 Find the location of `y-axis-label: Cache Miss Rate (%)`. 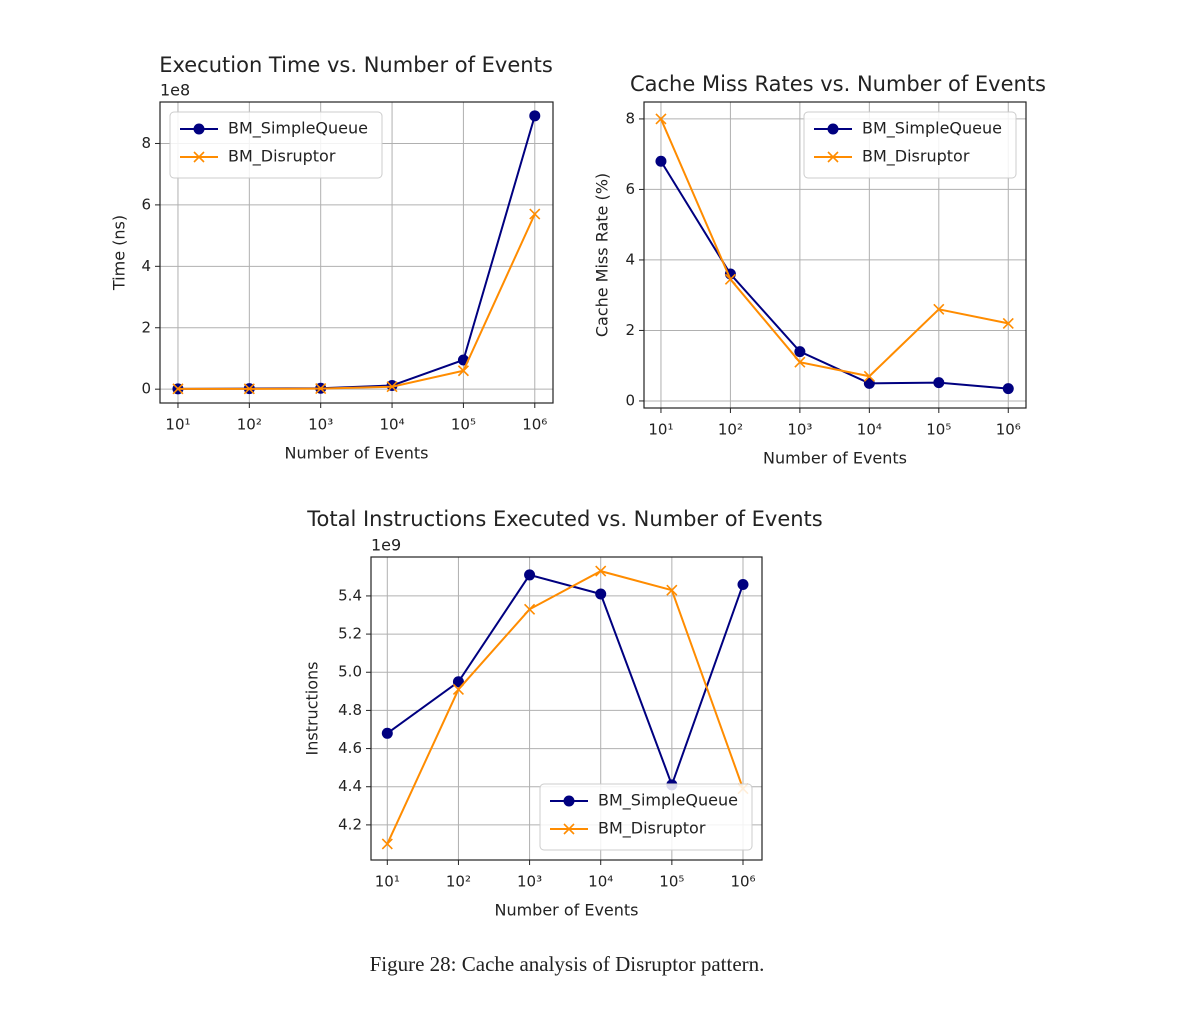

y-axis-label: Cache Miss Rate (%) is located at coordinates (602, 255).